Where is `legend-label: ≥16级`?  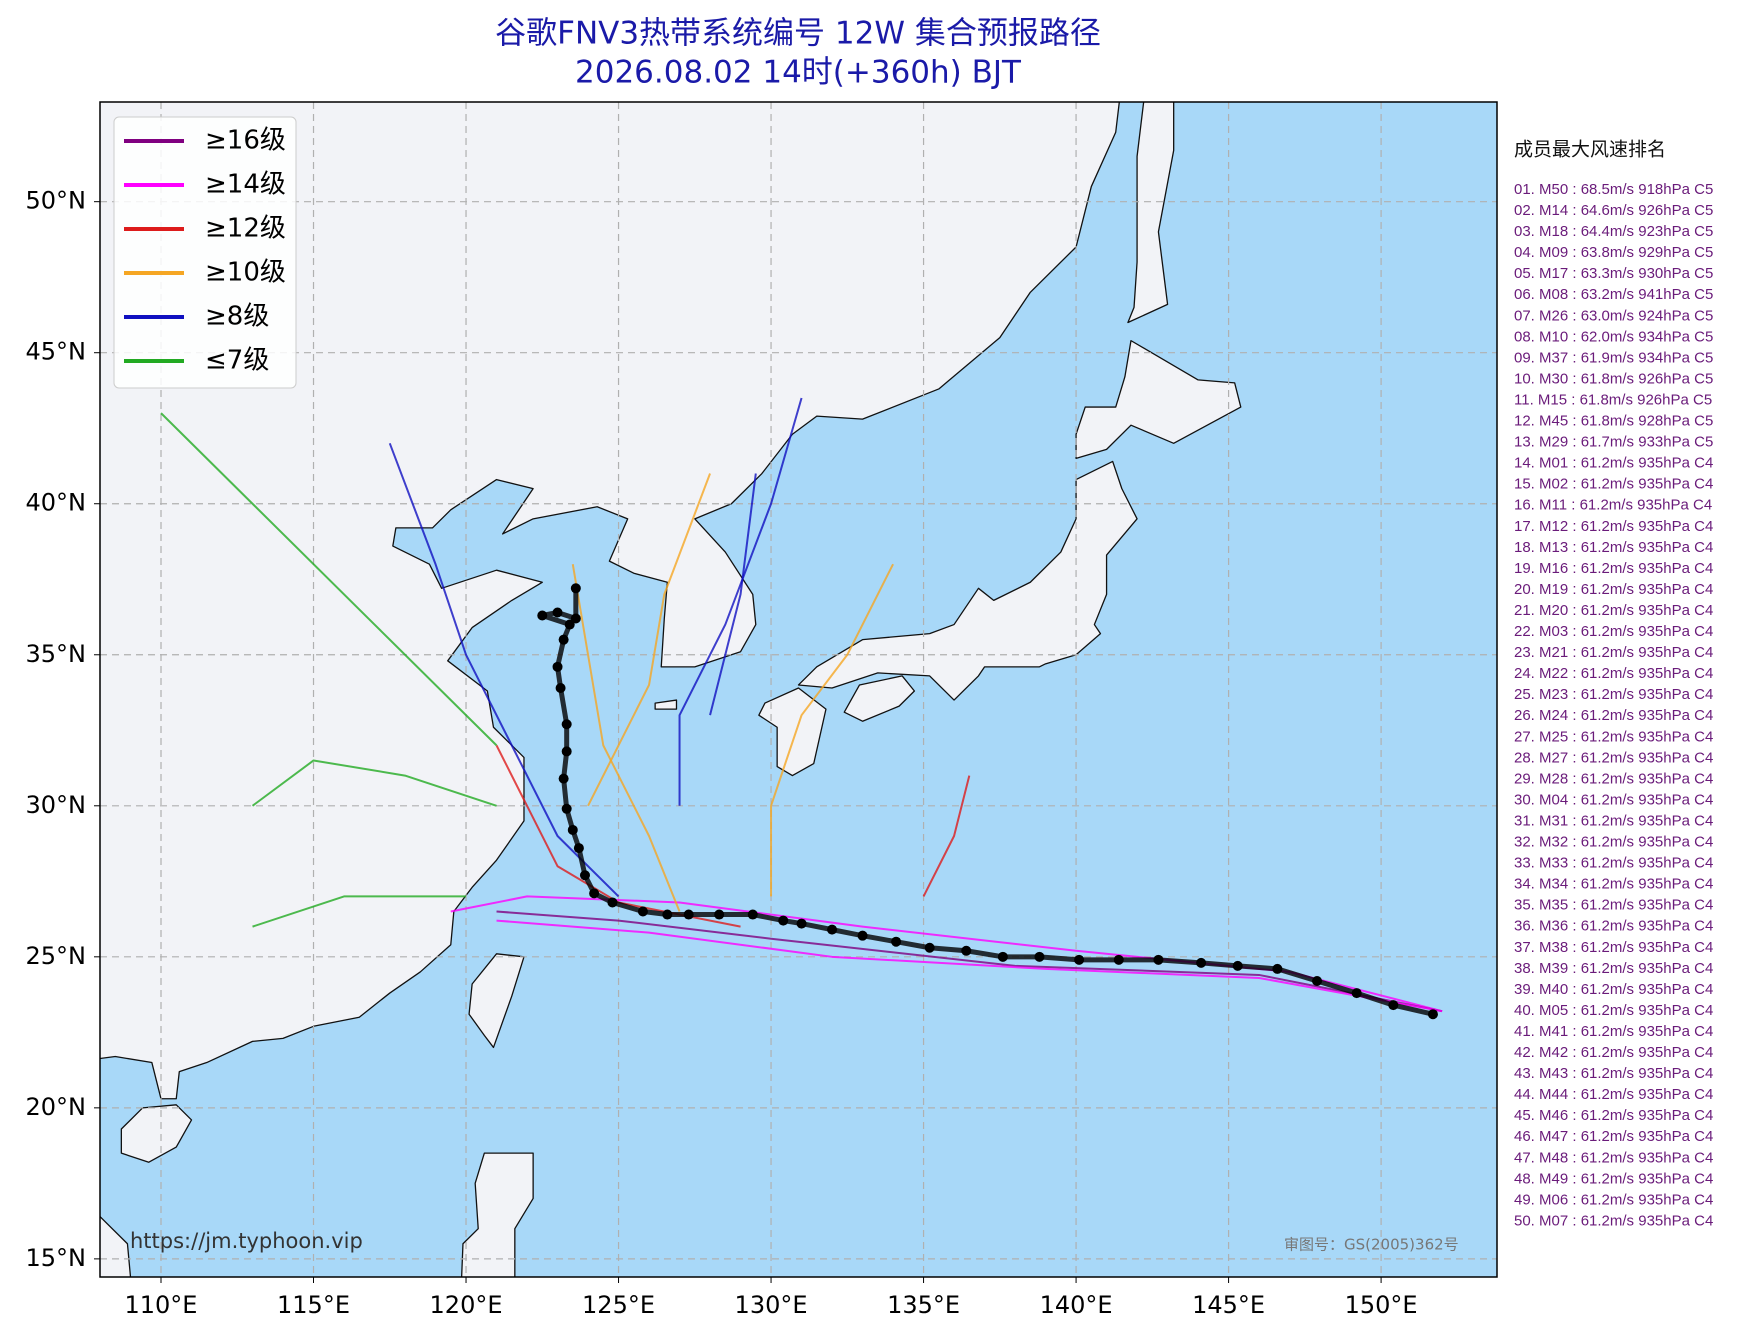 legend-label: ≥16级 is located at coordinates (245, 141).